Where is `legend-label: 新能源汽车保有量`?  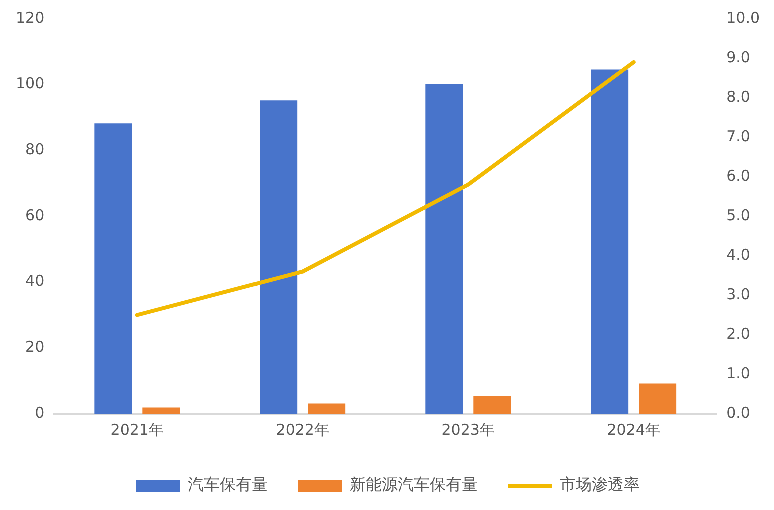
legend-label: 新能源汽车保有量 is located at coordinates (414, 484).